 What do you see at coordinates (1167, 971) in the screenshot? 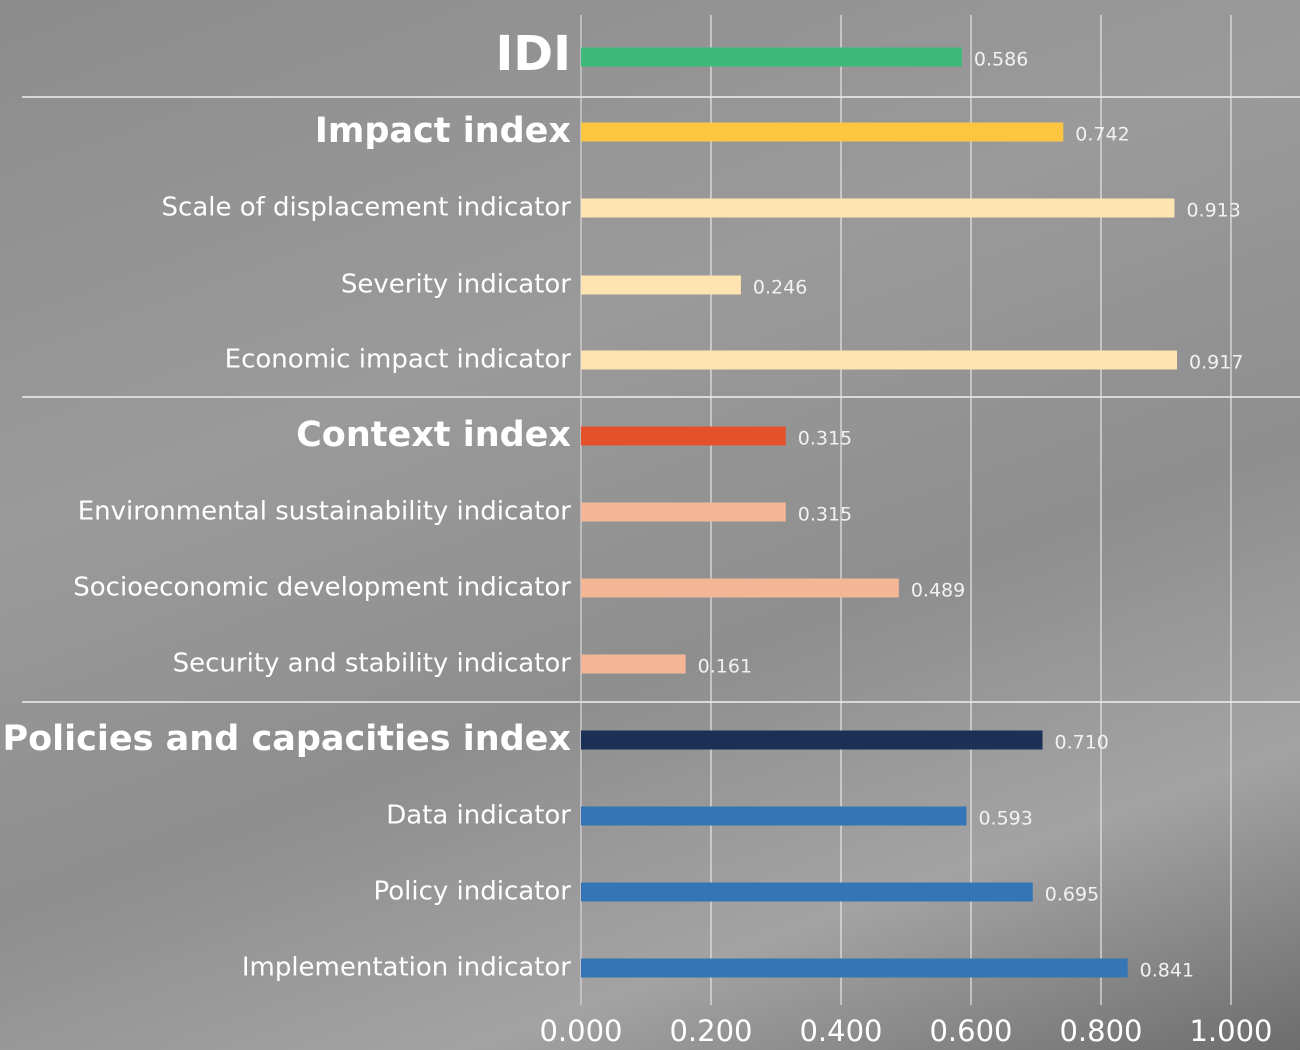
I see `value-label: 0.841` at bounding box center [1167, 971].